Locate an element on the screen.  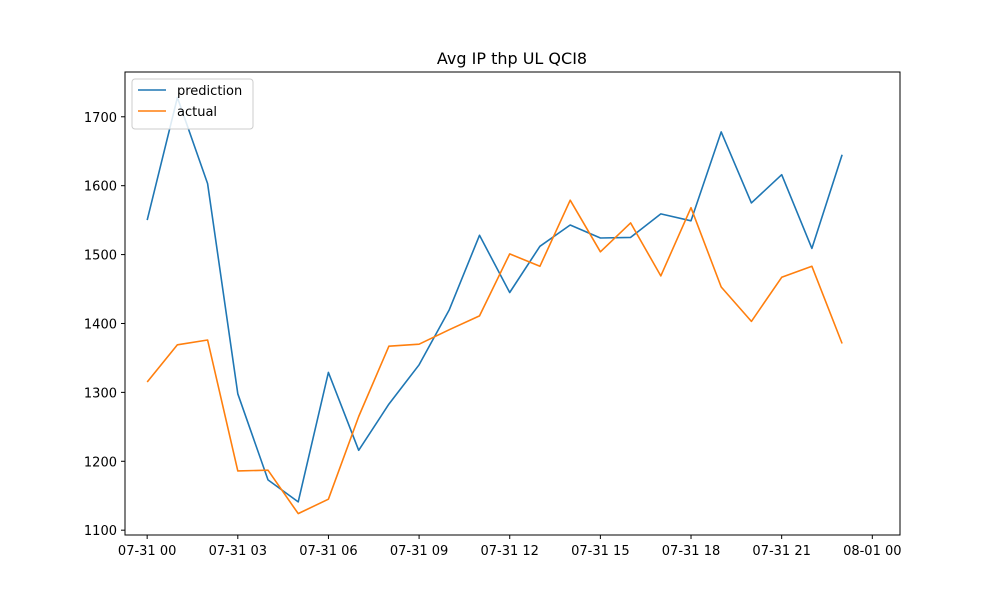
y-tick-label: 1100 is located at coordinates (100, 531).